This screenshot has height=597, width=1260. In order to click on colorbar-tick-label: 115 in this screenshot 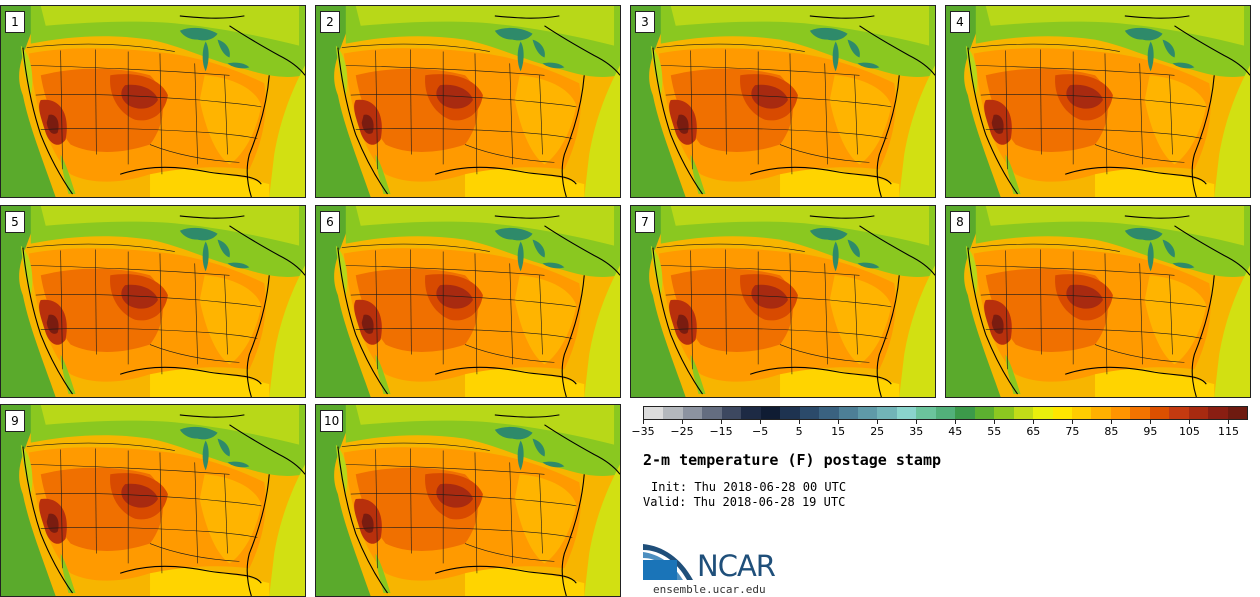, I will do `click(1228, 431)`.